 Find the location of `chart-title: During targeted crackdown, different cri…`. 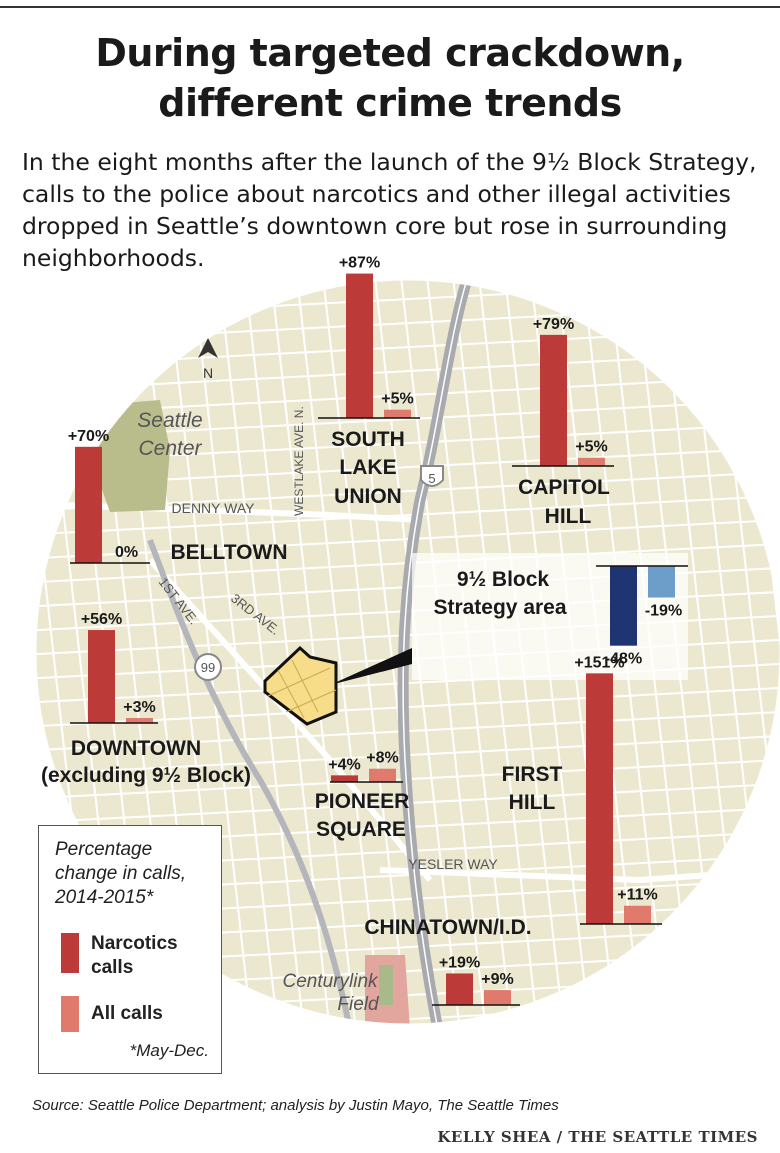

chart-title: During targeted crackdown, different cri… is located at coordinates (390, 78).